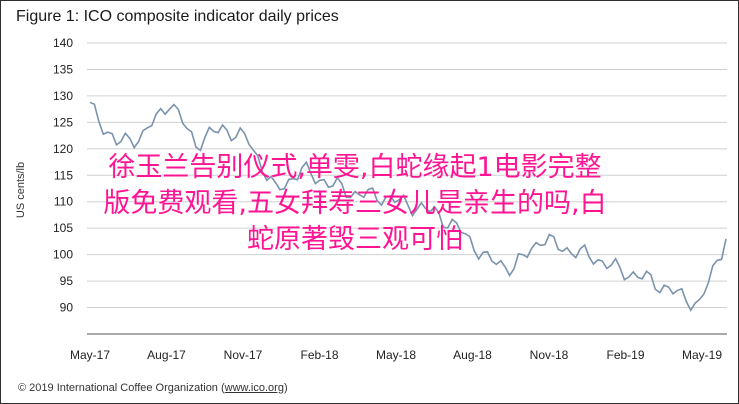 The width and height of the screenshot is (739, 404). I want to click on overlay-line-2: 版免费观看,五女拜寿三女儿是亲生的吗,白, so click(355, 203).